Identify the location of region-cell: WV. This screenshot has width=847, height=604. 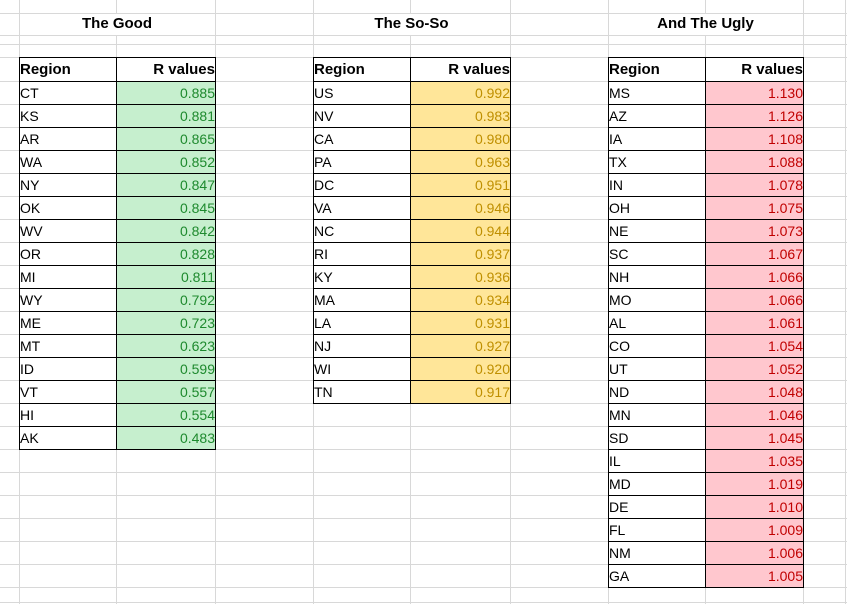
(68, 231).